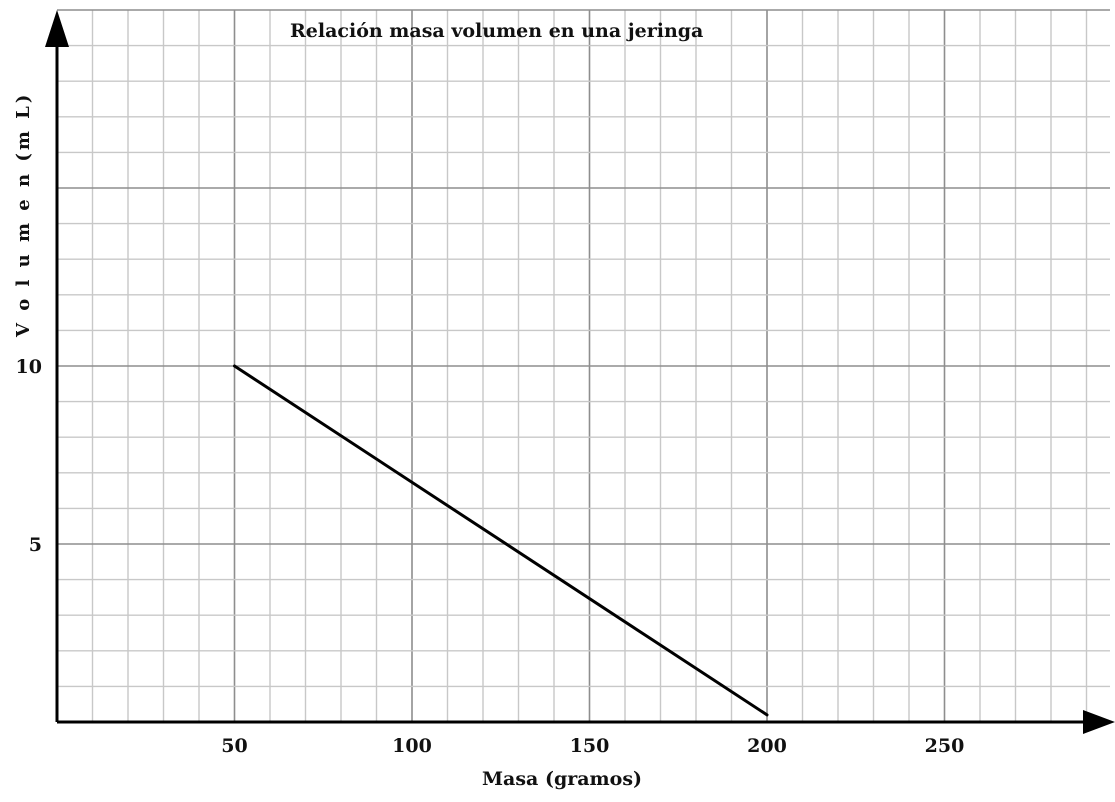 This screenshot has width=1115, height=802. I want to click on x-tick-label: 250, so click(945, 746).